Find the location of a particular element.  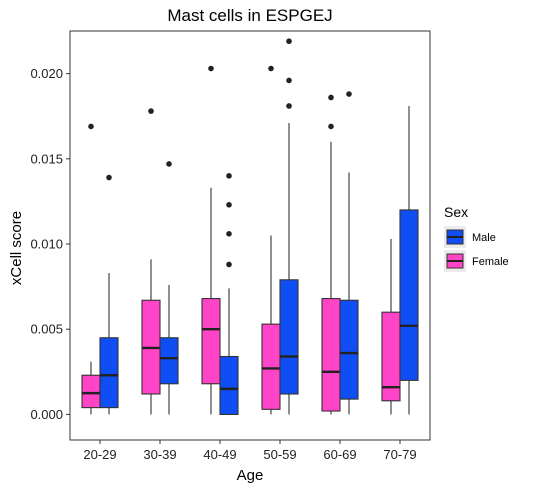

y-axis: 0.000 0.005 0.010 0.015 0.020 is located at coordinates (50, 244).